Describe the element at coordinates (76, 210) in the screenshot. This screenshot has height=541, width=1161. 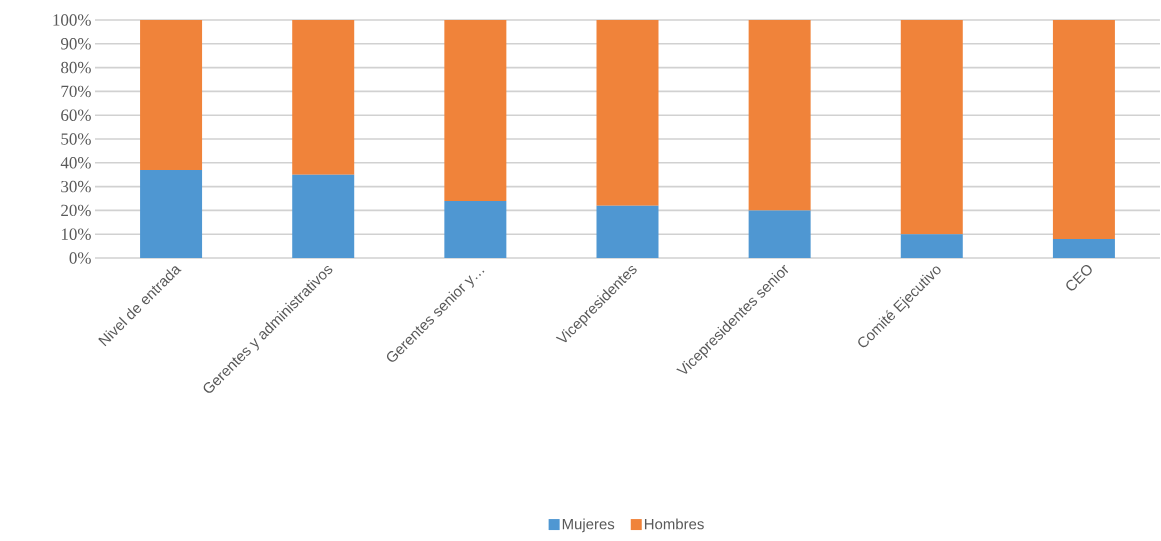
I see `y-tick-label: 20%` at that location.